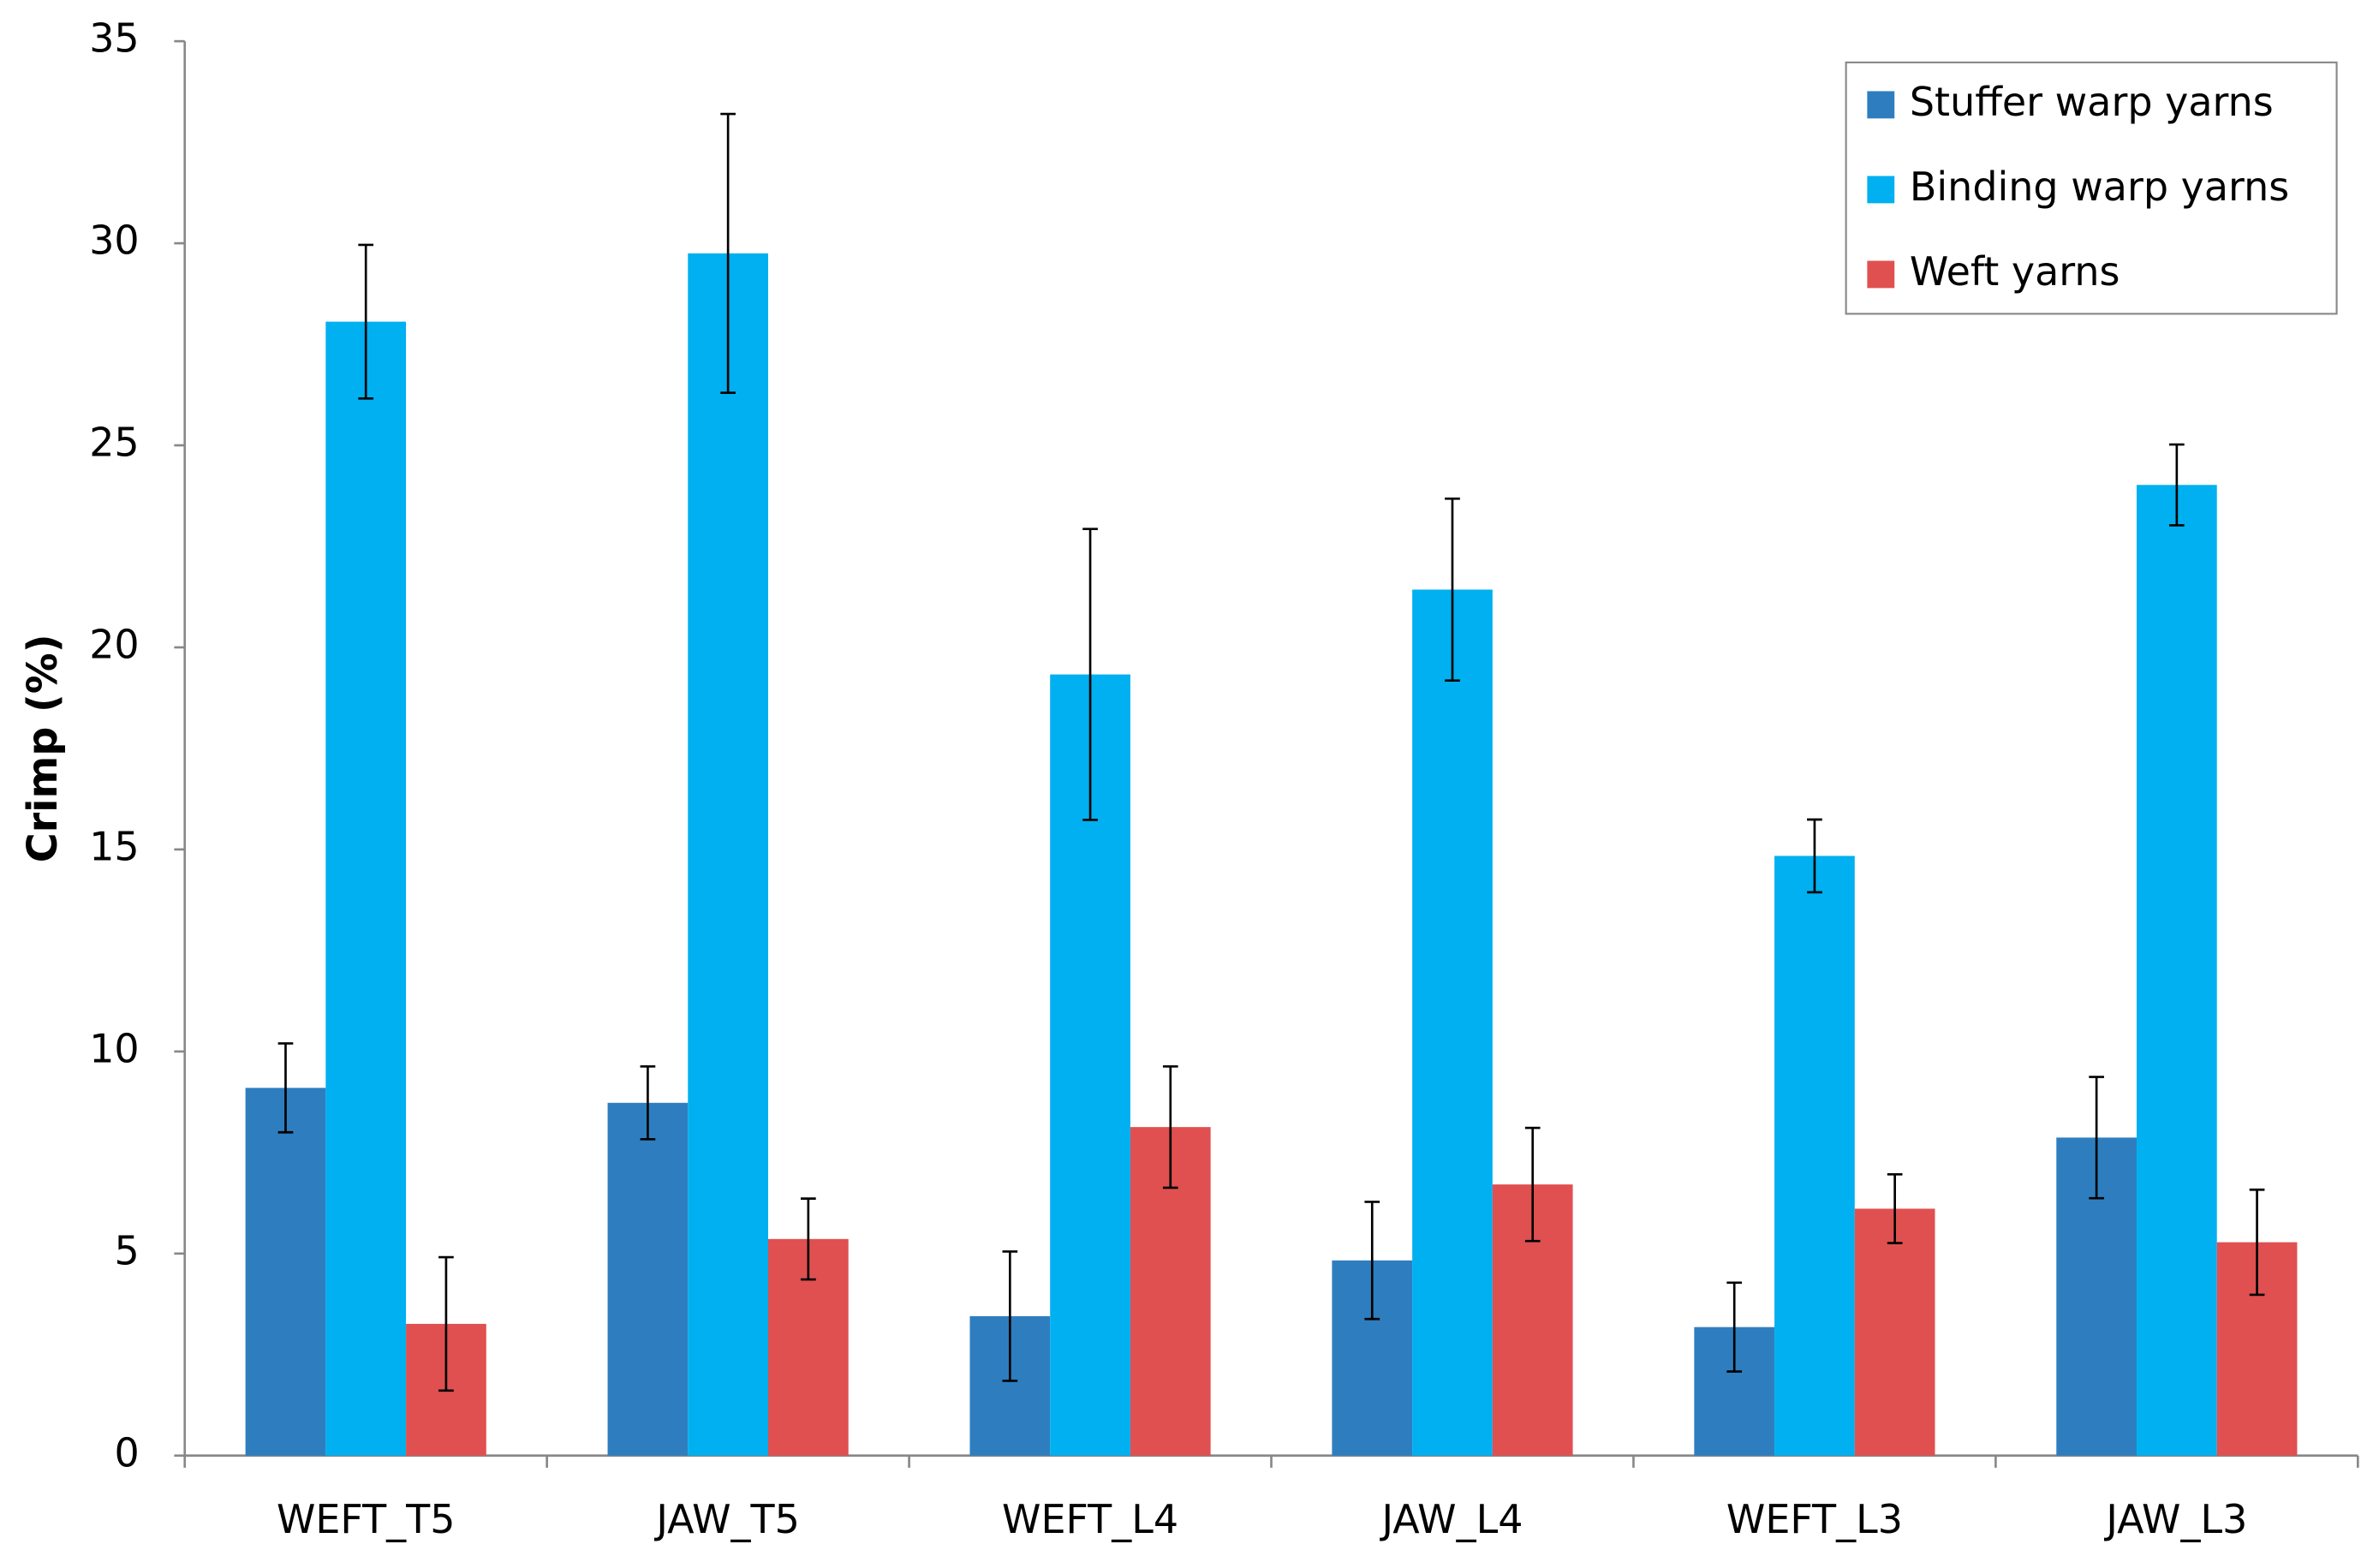  What do you see at coordinates (1090, 1519) in the screenshot?
I see `x-tick-label: WEFT_L4` at bounding box center [1090, 1519].